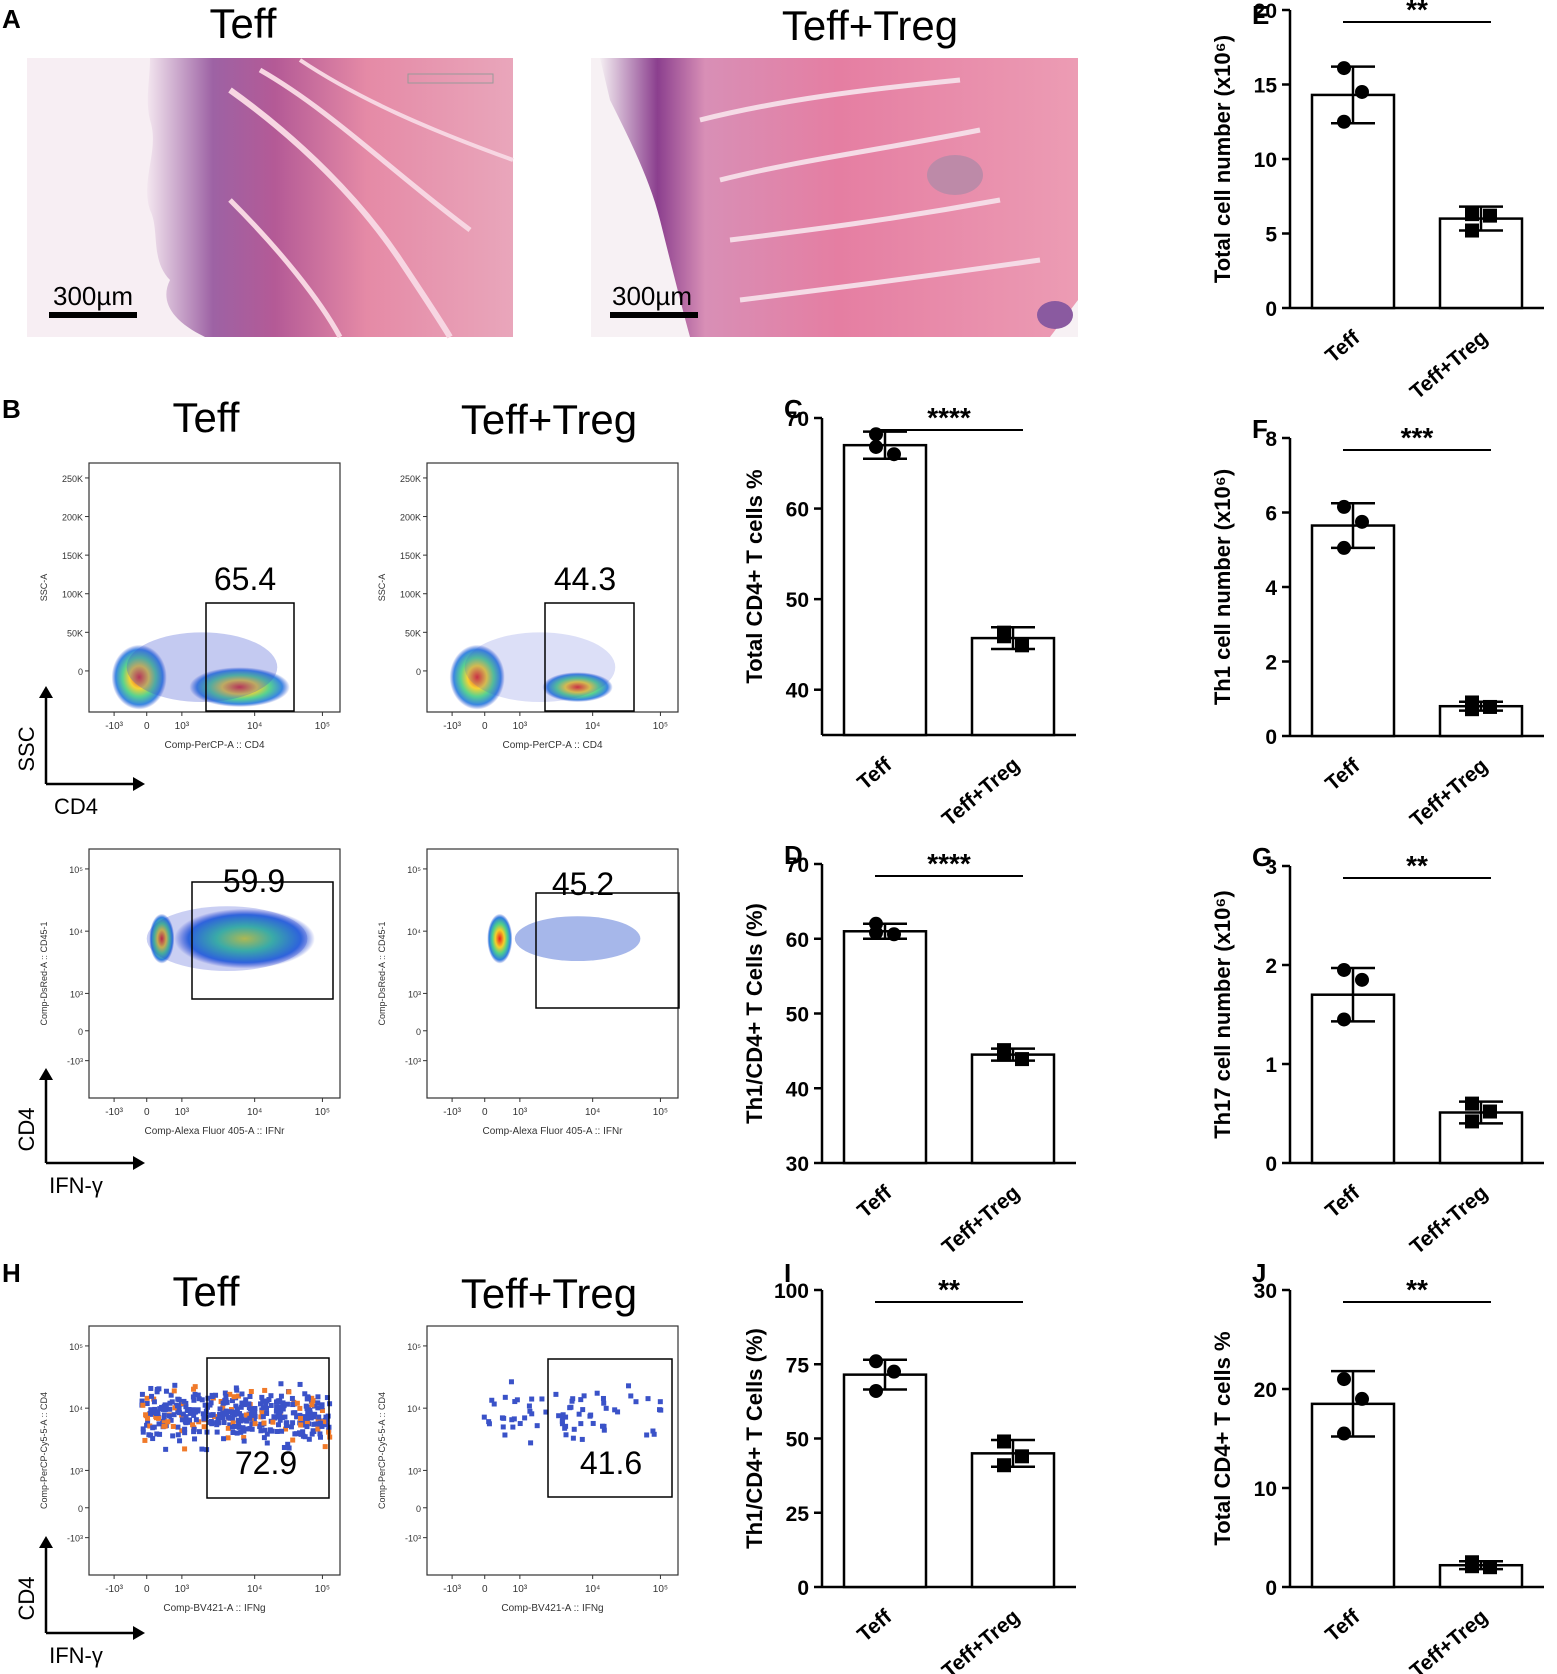  I want to click on gate, so click(610, 1428).